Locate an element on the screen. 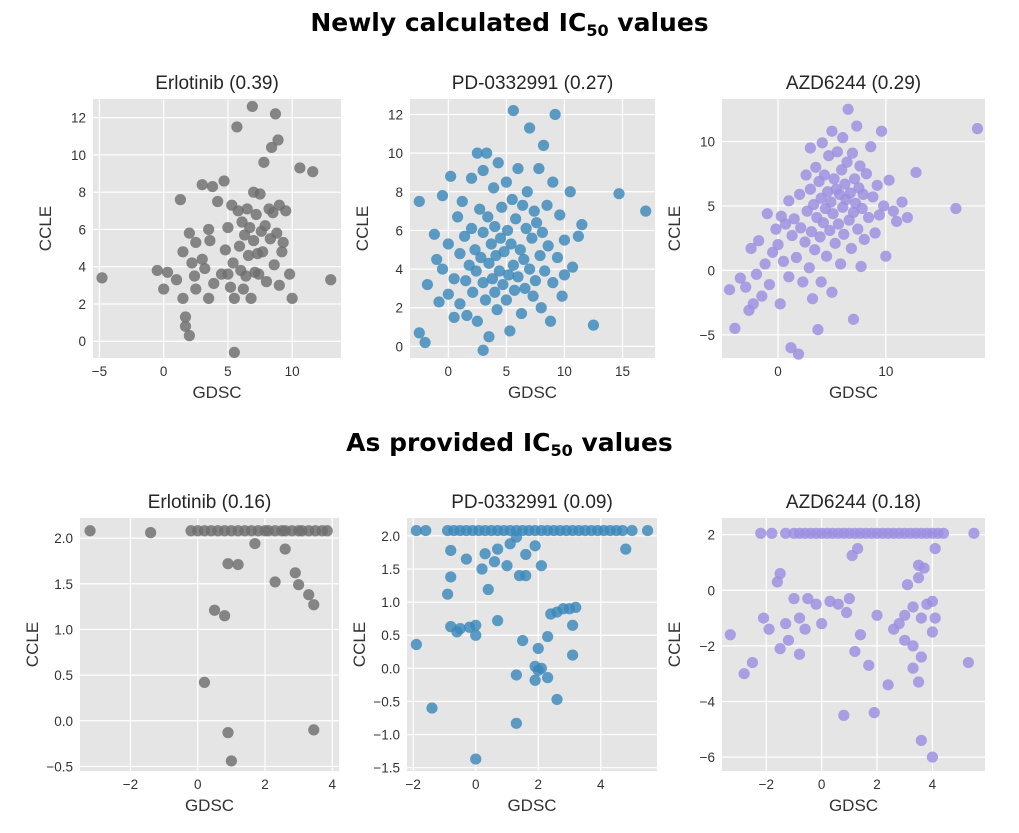  y-tick-label: 2.0 is located at coordinates (390, 536).